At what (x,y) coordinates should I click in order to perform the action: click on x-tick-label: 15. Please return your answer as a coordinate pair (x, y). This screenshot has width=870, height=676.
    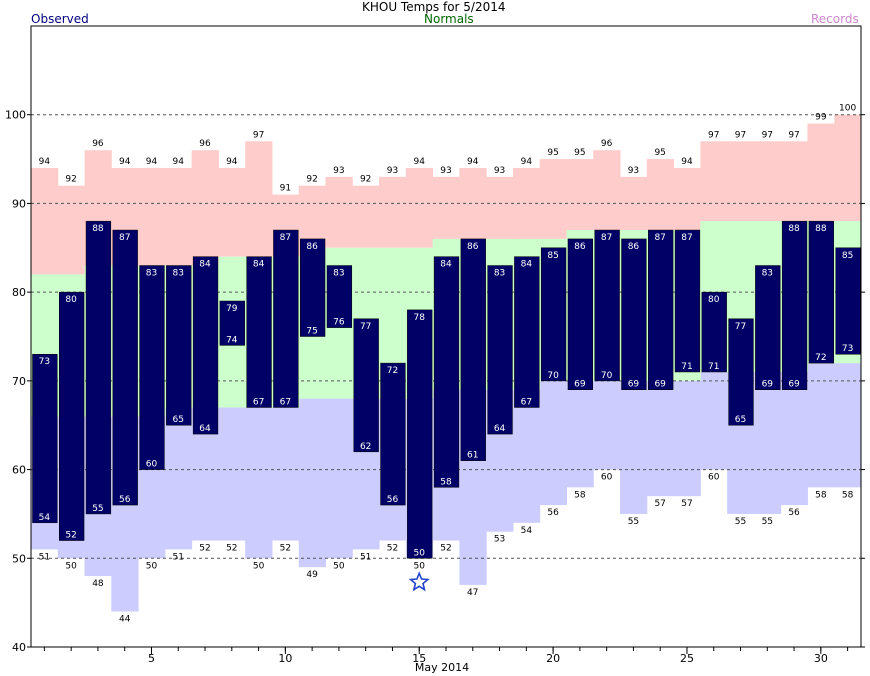
    Looking at the image, I should click on (419, 658).